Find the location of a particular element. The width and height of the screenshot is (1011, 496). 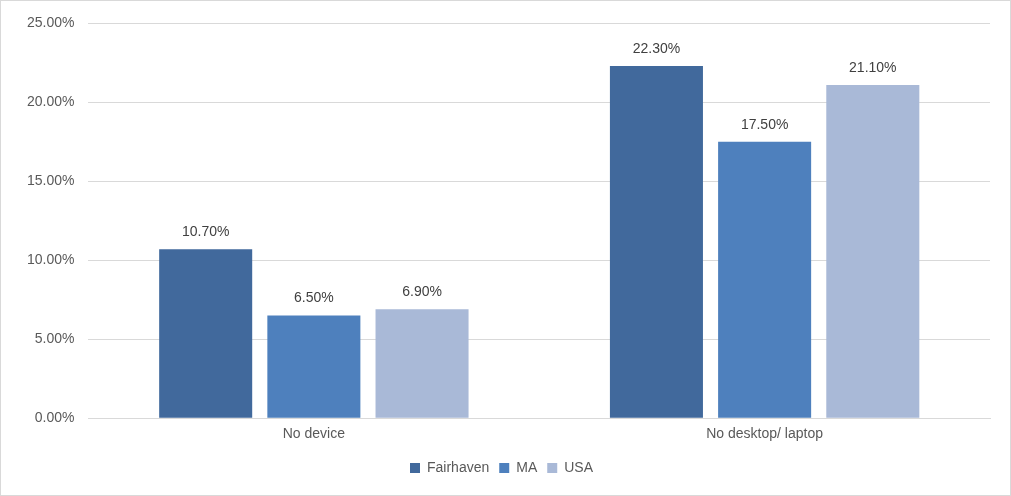

y-tick-label: 20.00% is located at coordinates (51, 101).